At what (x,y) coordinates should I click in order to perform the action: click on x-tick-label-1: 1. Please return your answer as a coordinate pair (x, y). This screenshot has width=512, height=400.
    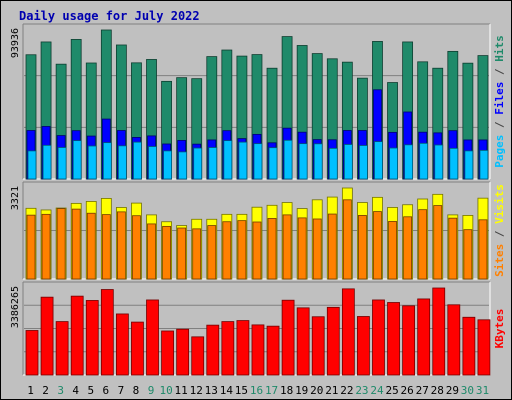
    Looking at the image, I should click on (30, 390).